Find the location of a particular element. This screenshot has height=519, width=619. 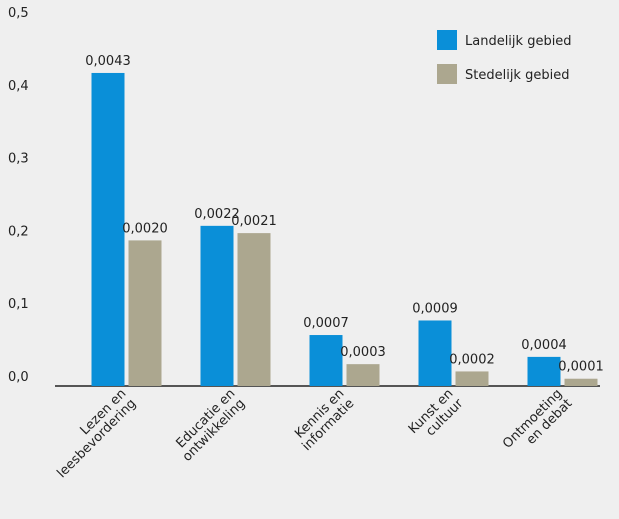

legend-label: Stedelijk gebied is located at coordinates (517, 75).